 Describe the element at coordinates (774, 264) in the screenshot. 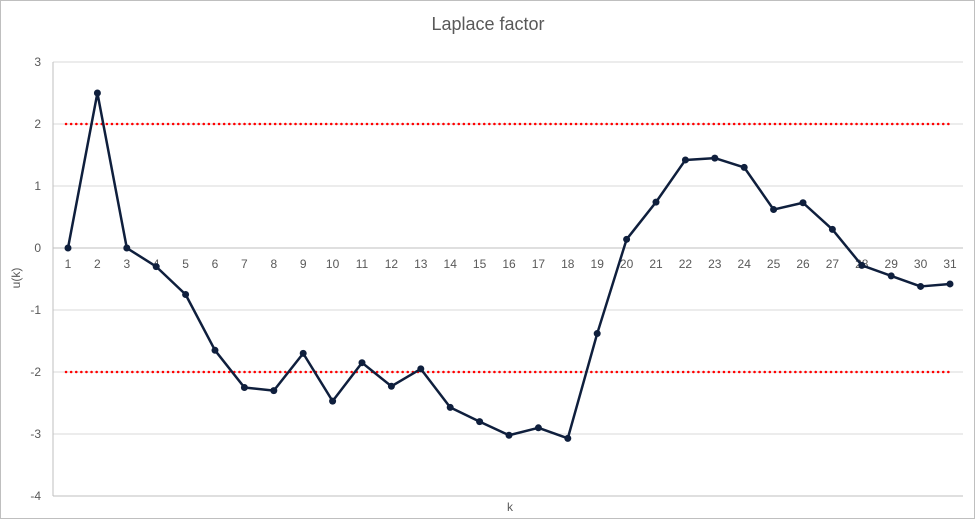

I see `x-tick-label: 25` at that location.